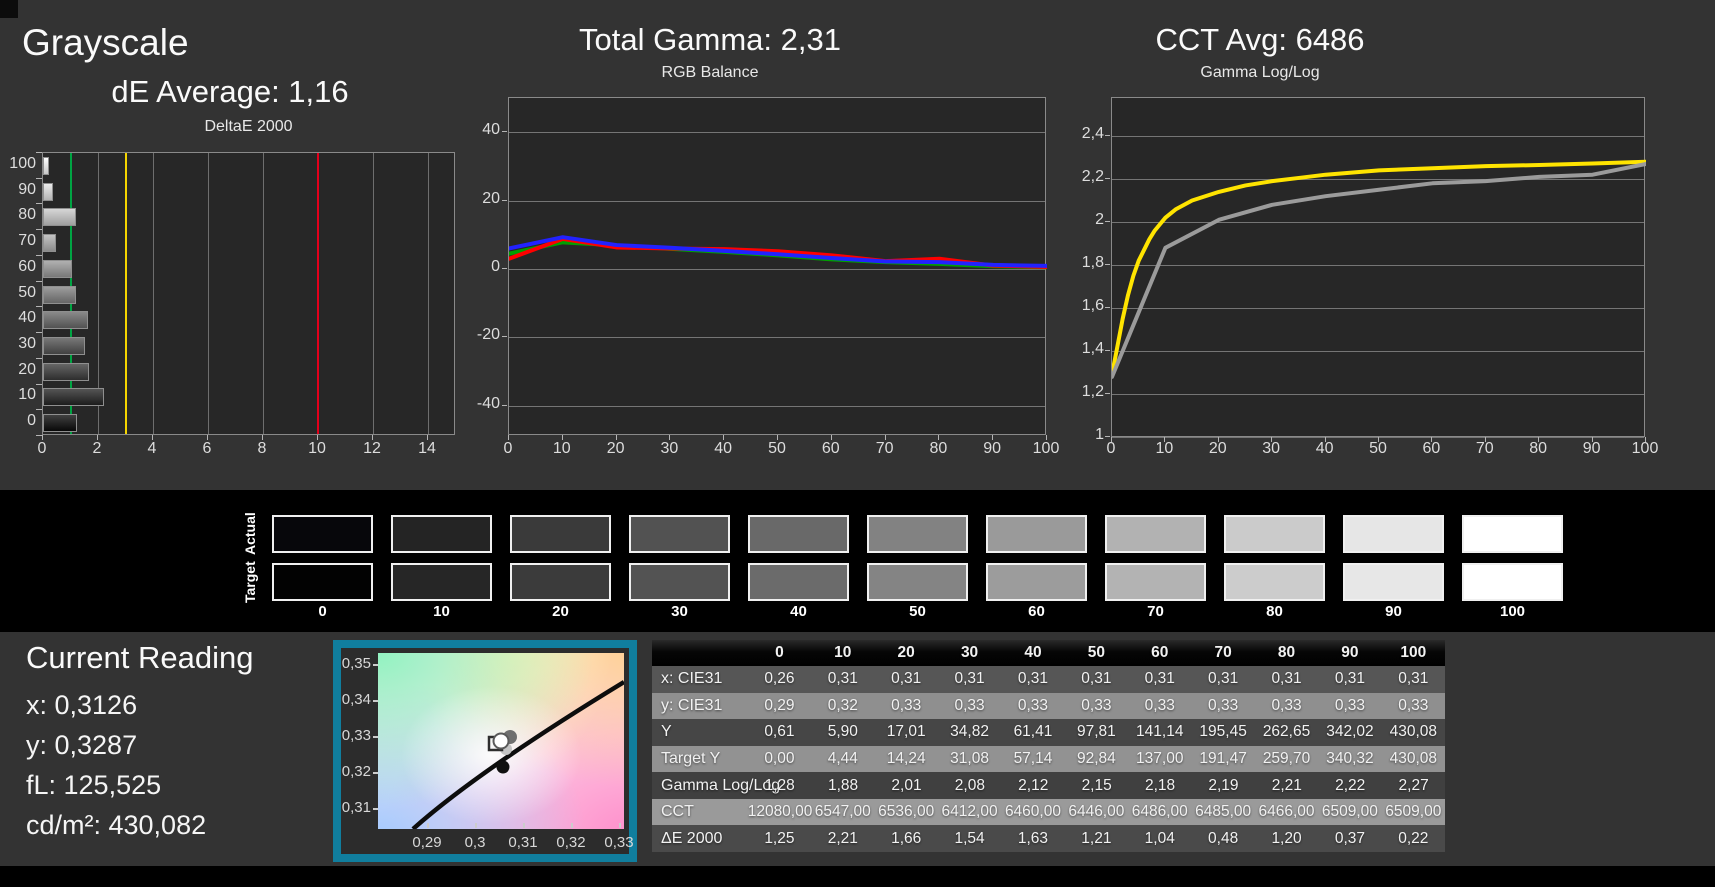  I want to click on table-header-col-10: 10, so click(843, 652).